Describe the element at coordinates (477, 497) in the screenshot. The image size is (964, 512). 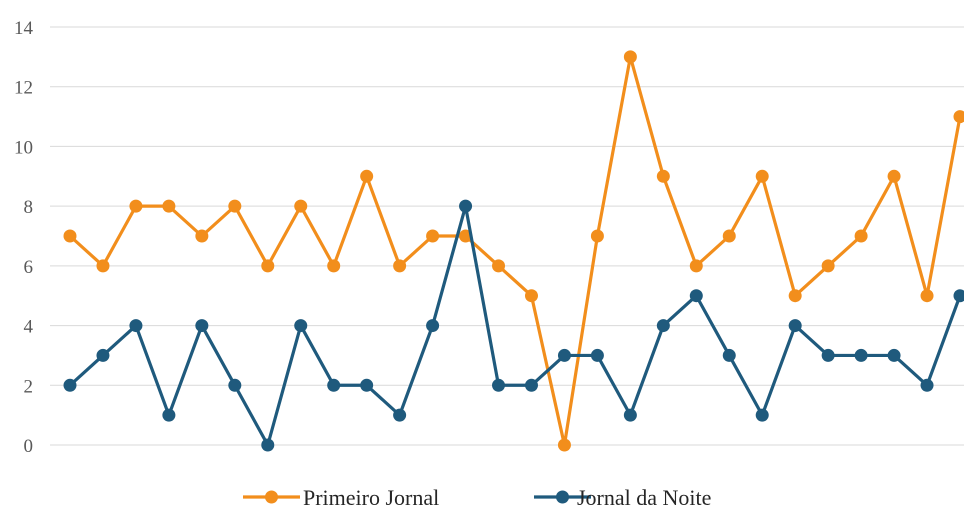
I see `legend: Primeiro Jornal Jornal da Noite` at that location.